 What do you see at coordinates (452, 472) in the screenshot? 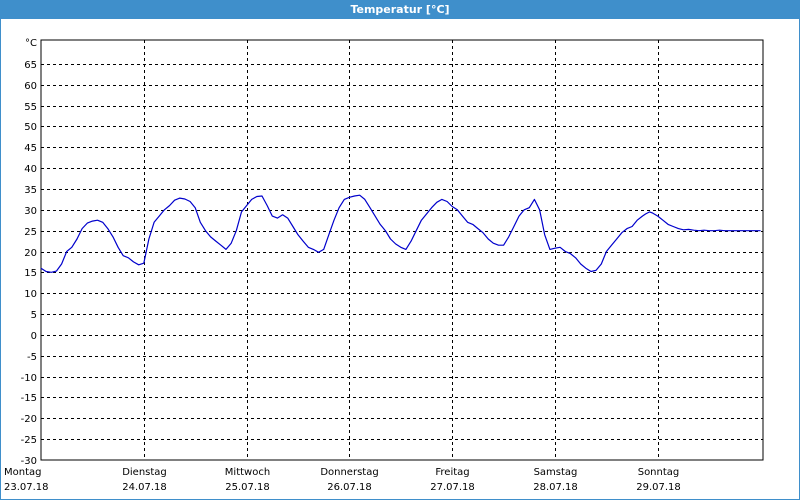
I see `x-tick-day-label: Freitag` at bounding box center [452, 472].